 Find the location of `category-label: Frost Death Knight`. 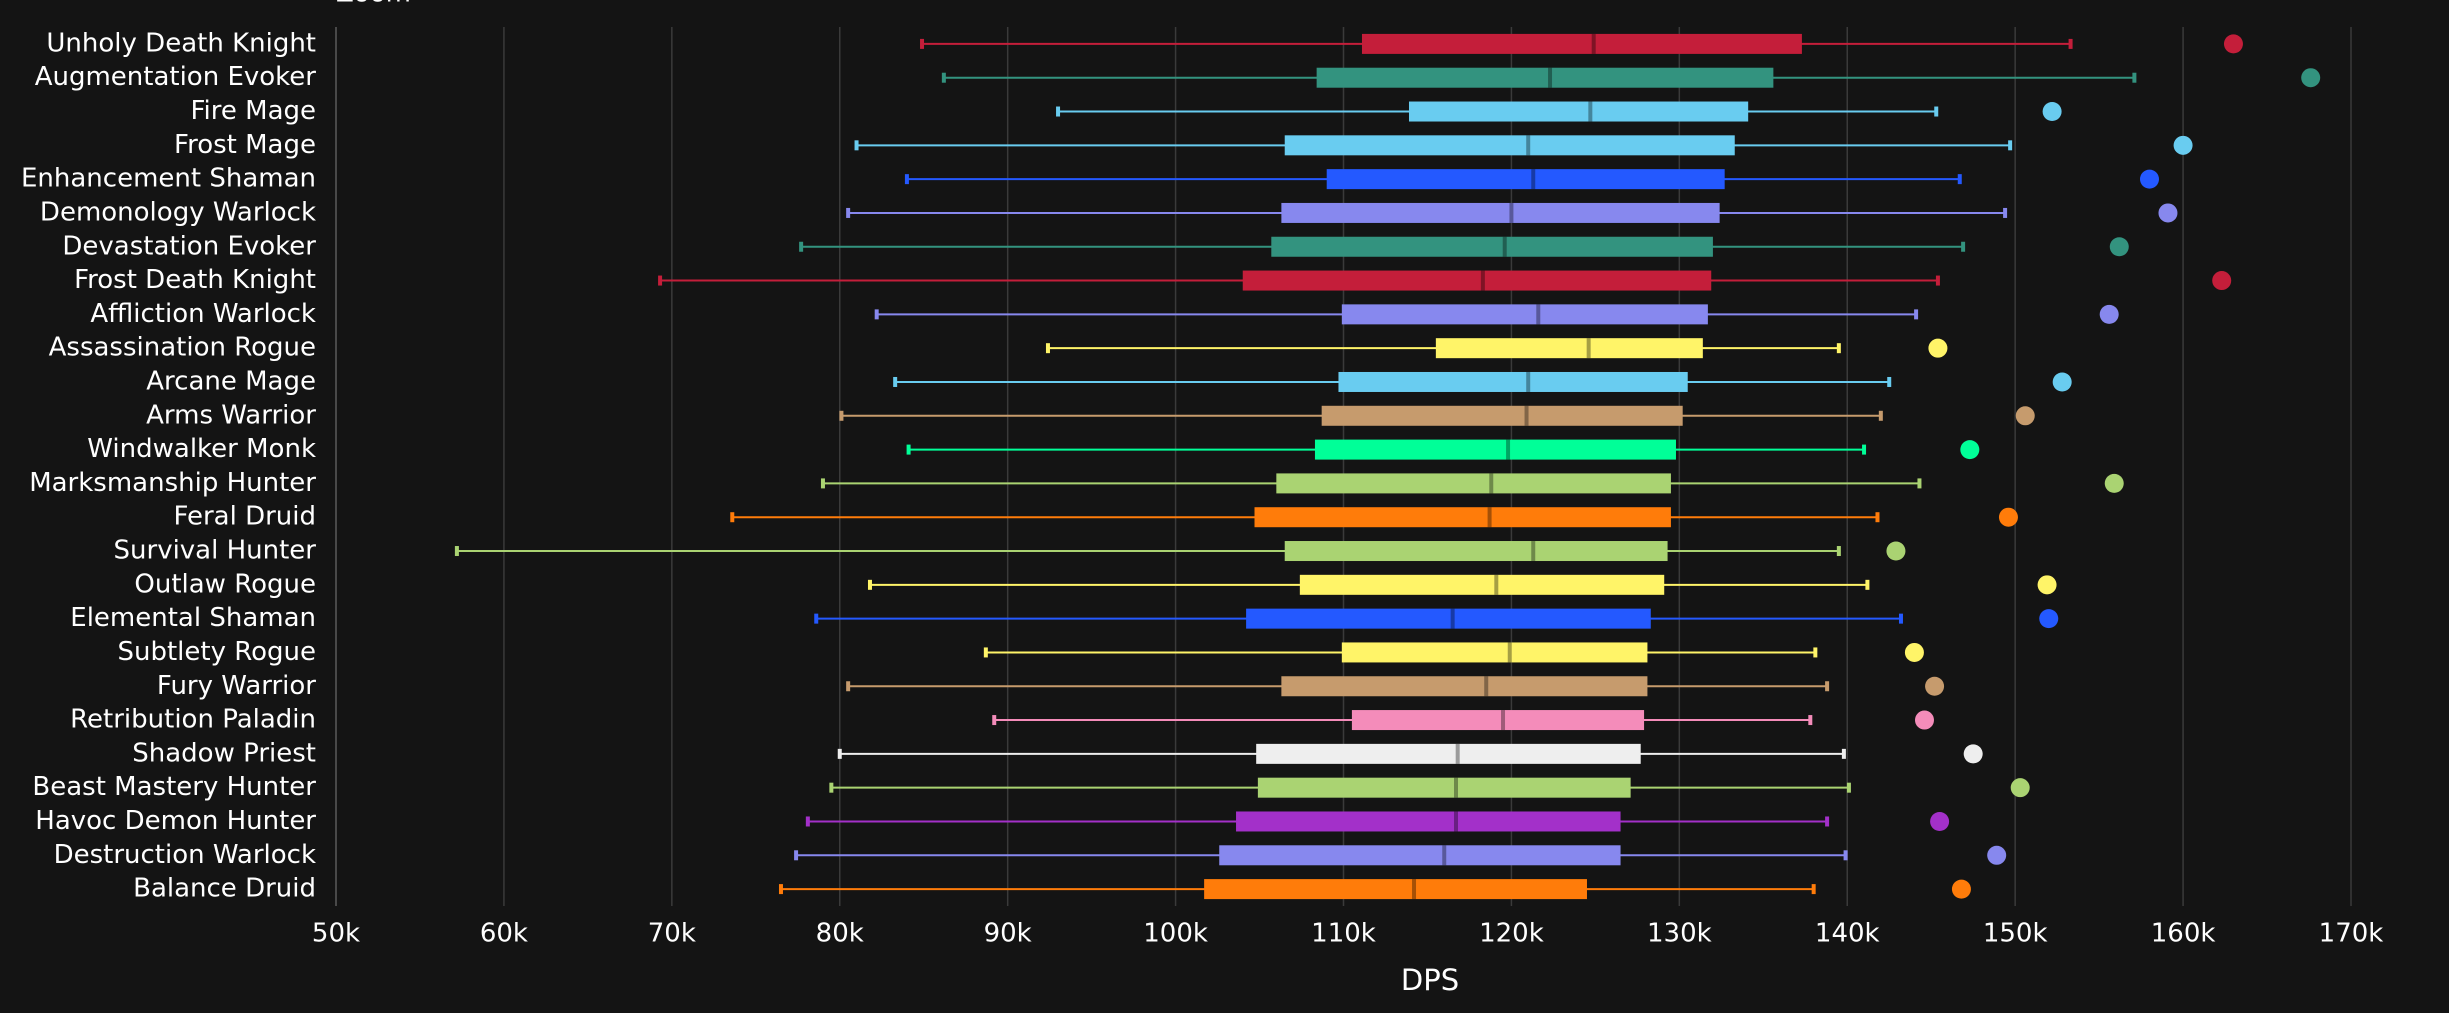

category-label: Frost Death Knight is located at coordinates (195, 280).